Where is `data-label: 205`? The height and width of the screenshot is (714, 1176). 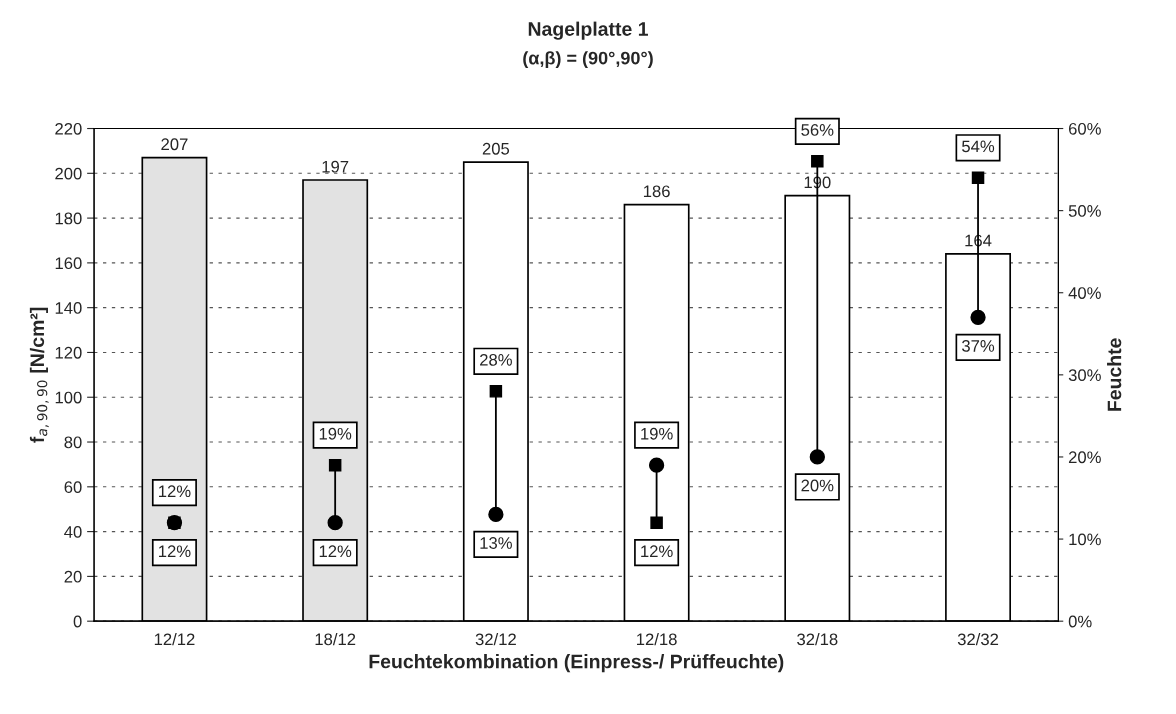
data-label: 205 is located at coordinates (496, 148).